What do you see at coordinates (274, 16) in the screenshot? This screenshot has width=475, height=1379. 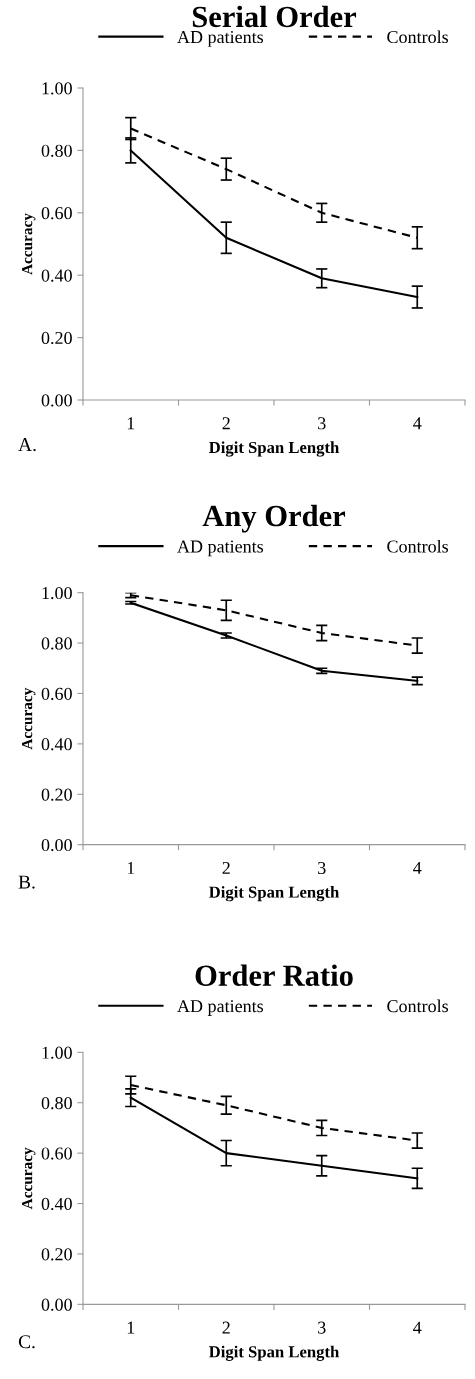 I see `chart-title: Serial Order` at bounding box center [274, 16].